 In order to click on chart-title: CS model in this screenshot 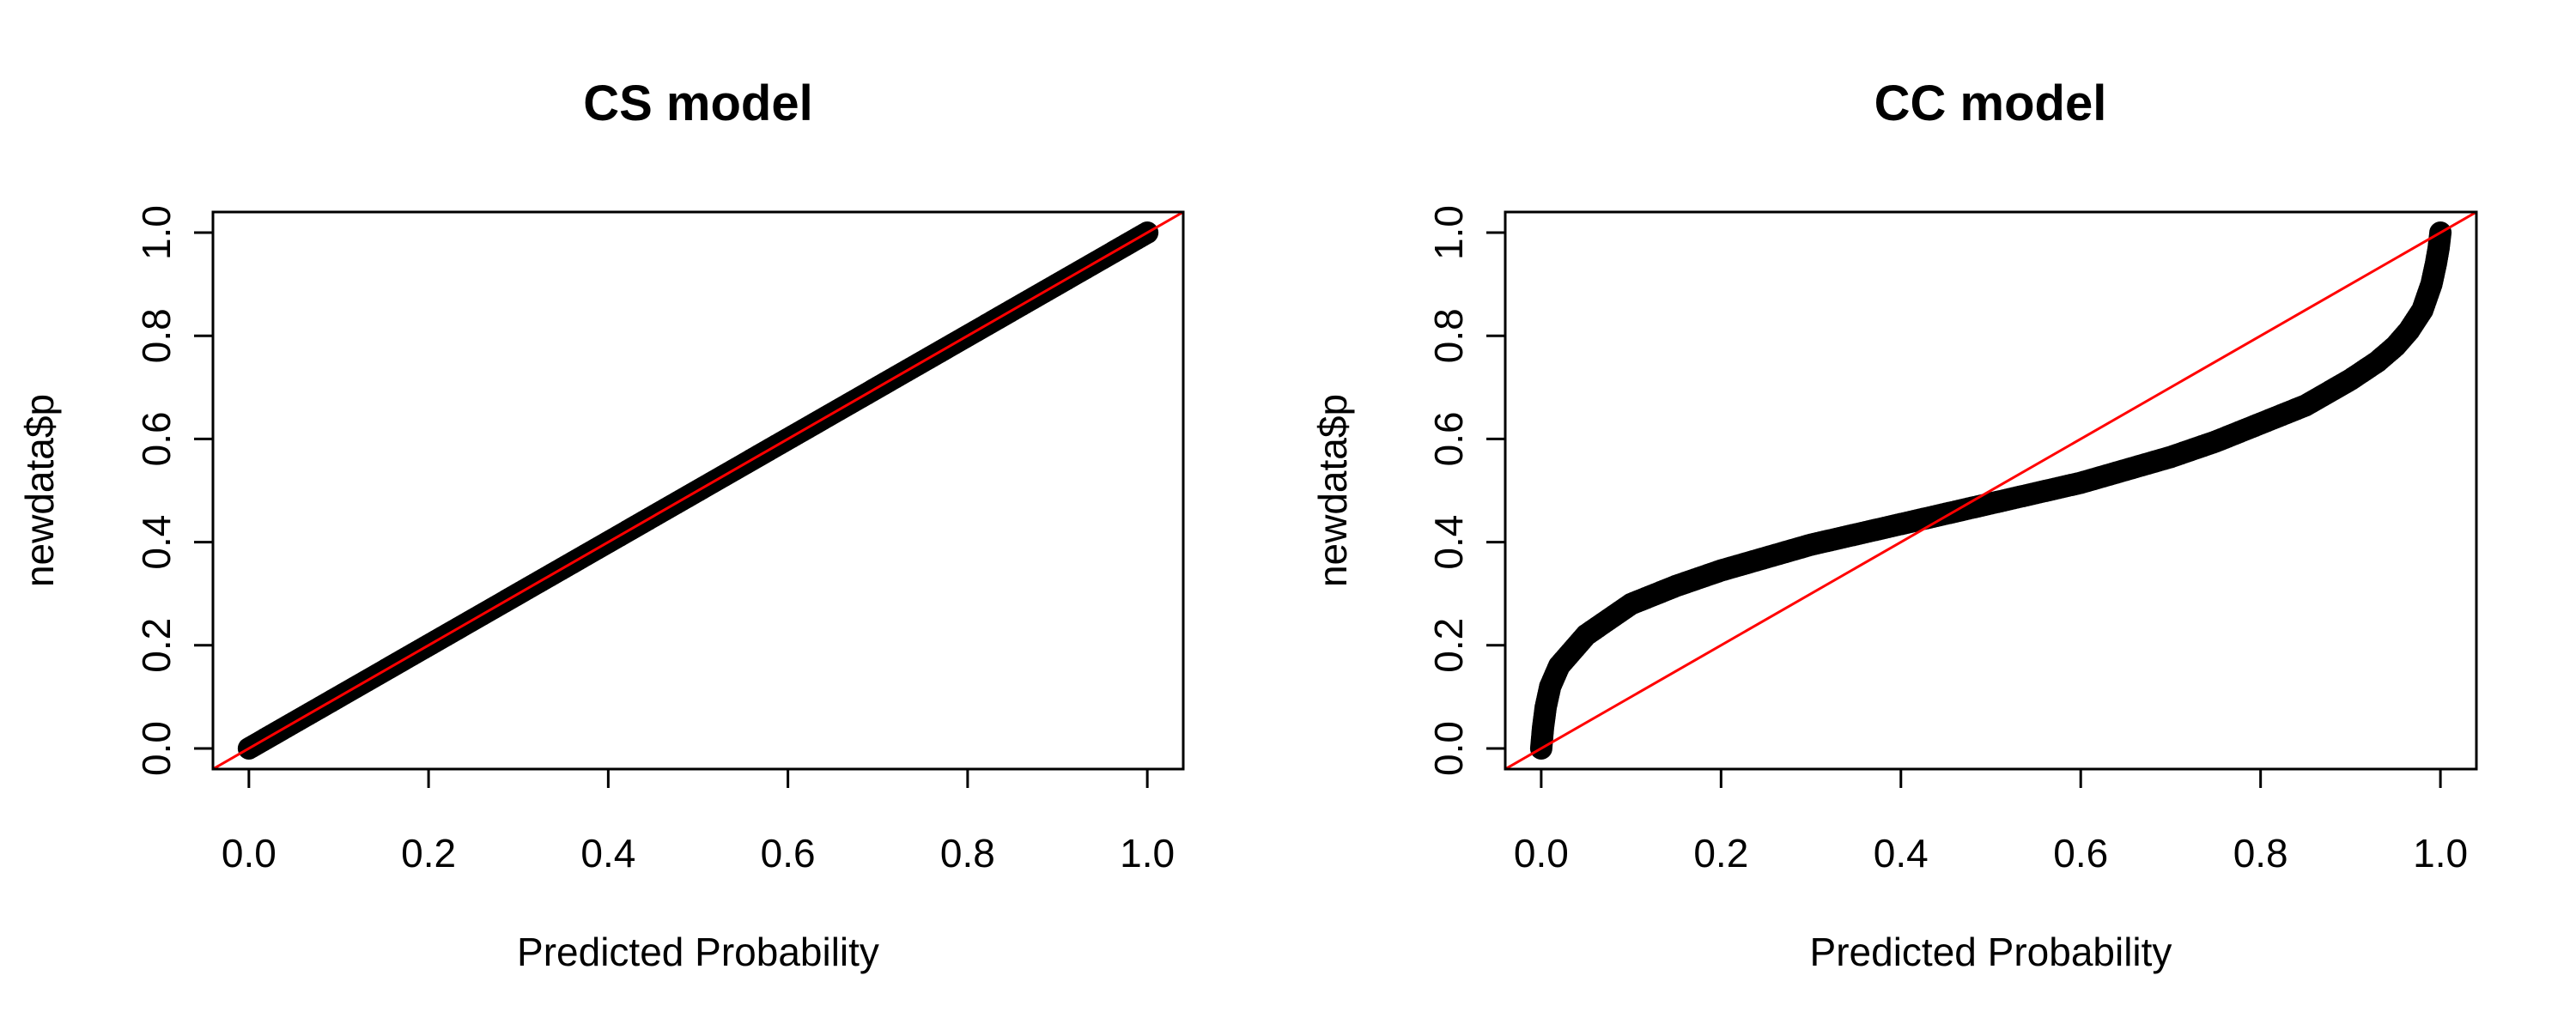, I will do `click(698, 103)`.